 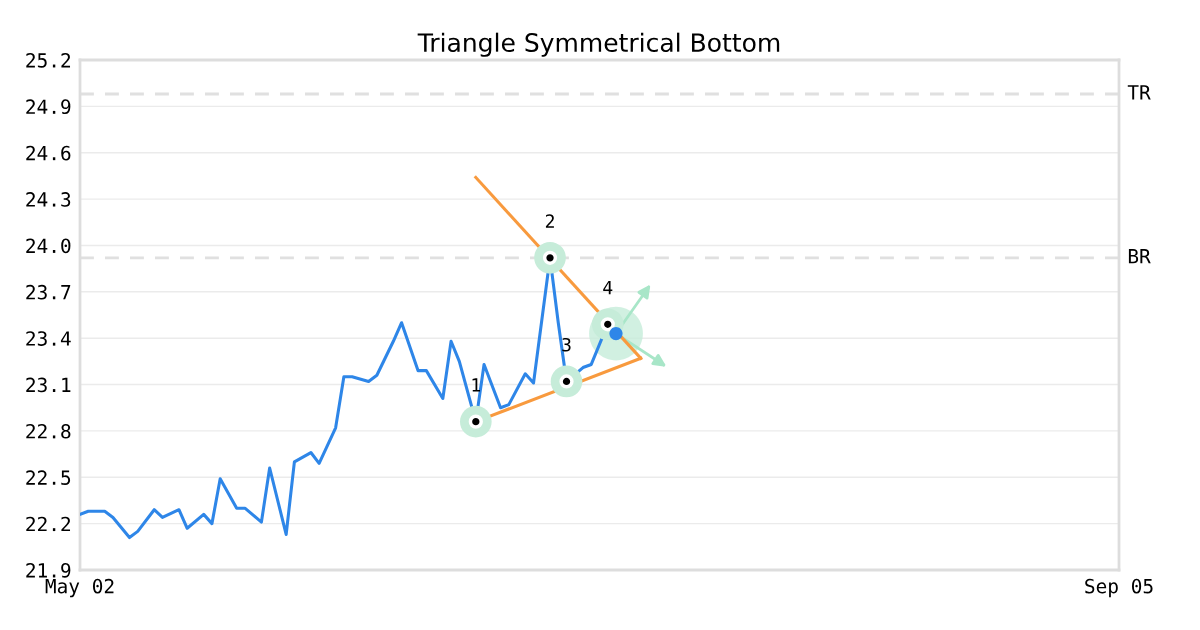 What do you see at coordinates (598, 44) in the screenshot?
I see `chart-title: Triangle Symmetrical Bottom` at bounding box center [598, 44].